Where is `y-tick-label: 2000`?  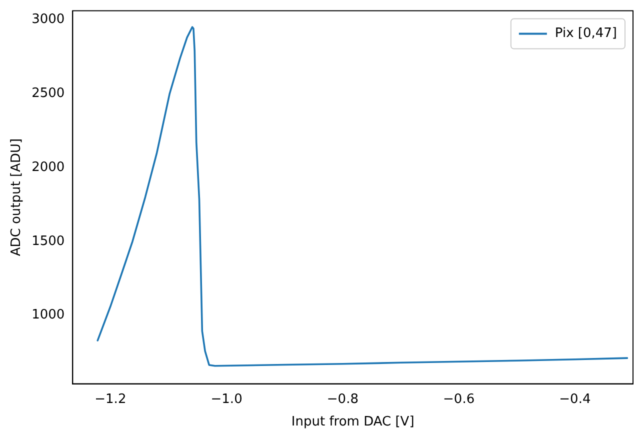
y-tick-label: 2000 is located at coordinates (48, 167).